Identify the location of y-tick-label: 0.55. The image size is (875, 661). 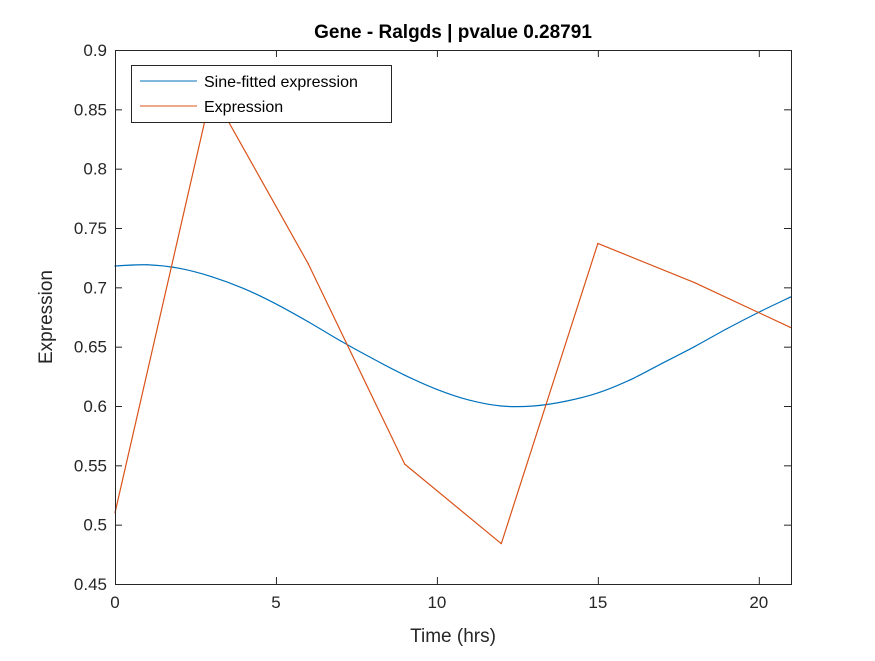
(90, 465).